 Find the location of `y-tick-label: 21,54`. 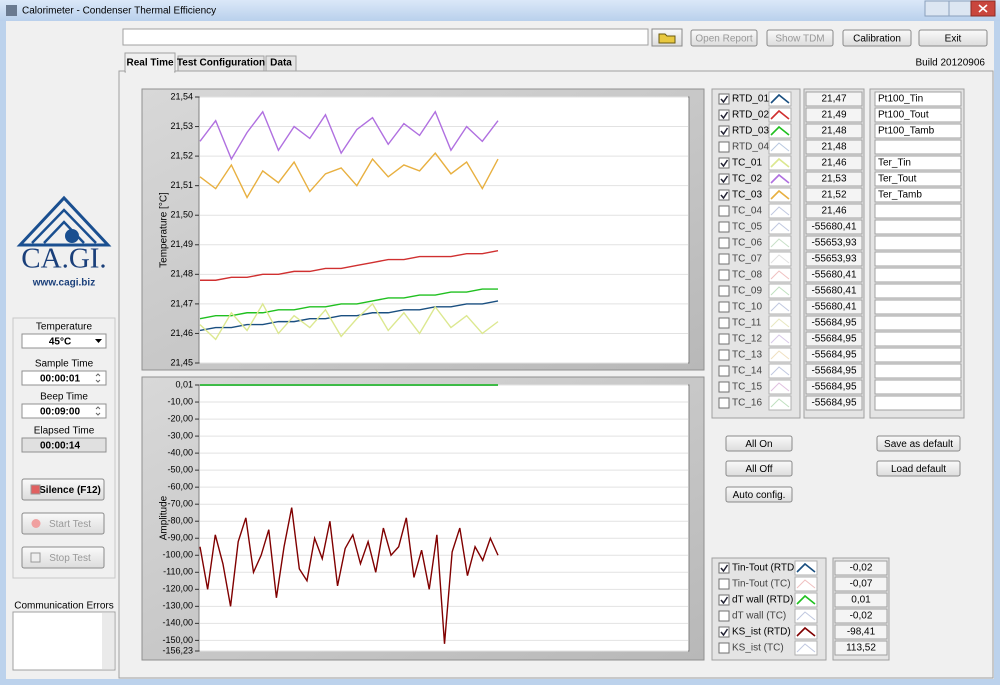

y-tick-label: 21,54 is located at coordinates (181, 96).